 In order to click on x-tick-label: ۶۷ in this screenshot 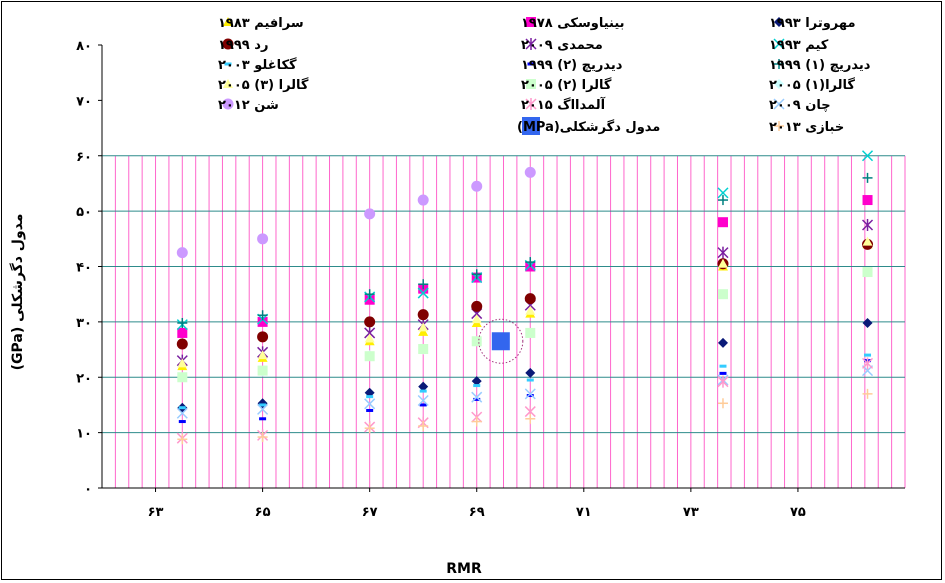, I will do `click(370, 512)`.